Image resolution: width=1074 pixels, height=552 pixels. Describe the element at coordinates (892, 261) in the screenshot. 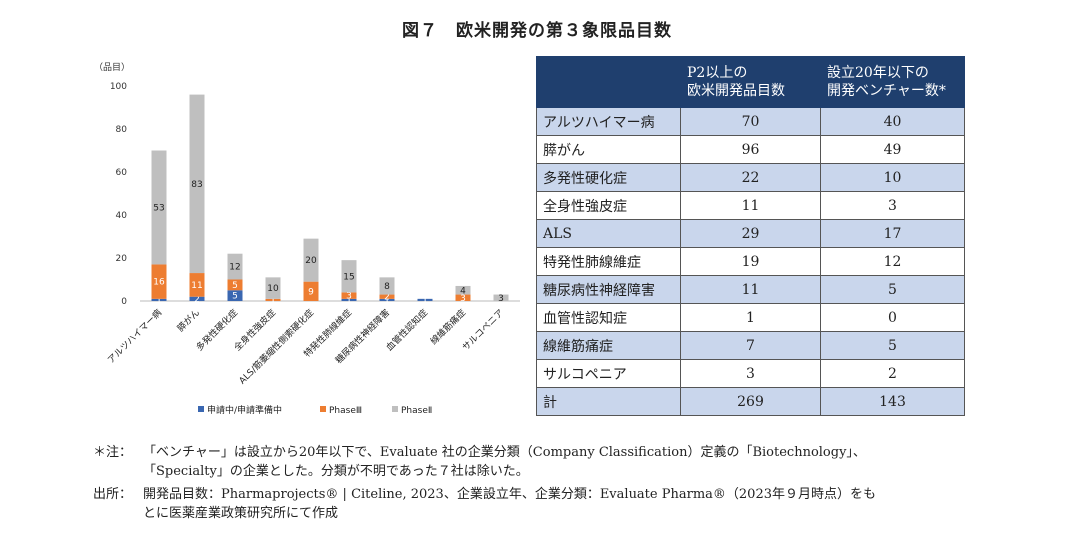

I see `table-cell-value: 12` at that location.